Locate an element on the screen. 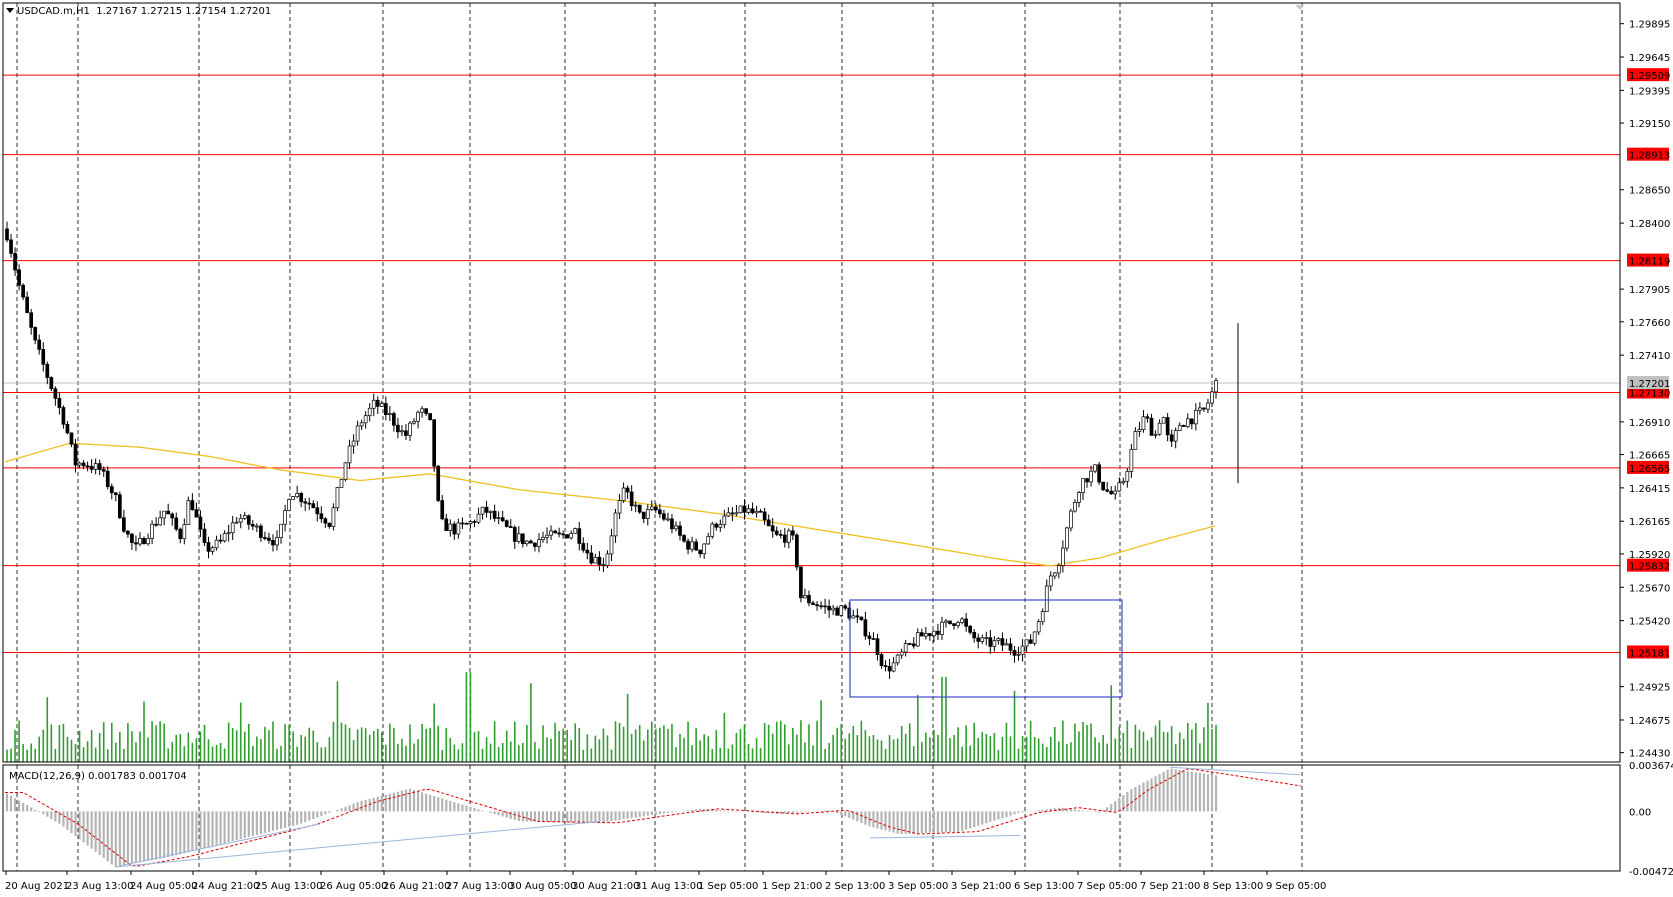 The height and width of the screenshot is (897, 1673). time-tick-label: 3 Sep 05:00 is located at coordinates (918, 886).